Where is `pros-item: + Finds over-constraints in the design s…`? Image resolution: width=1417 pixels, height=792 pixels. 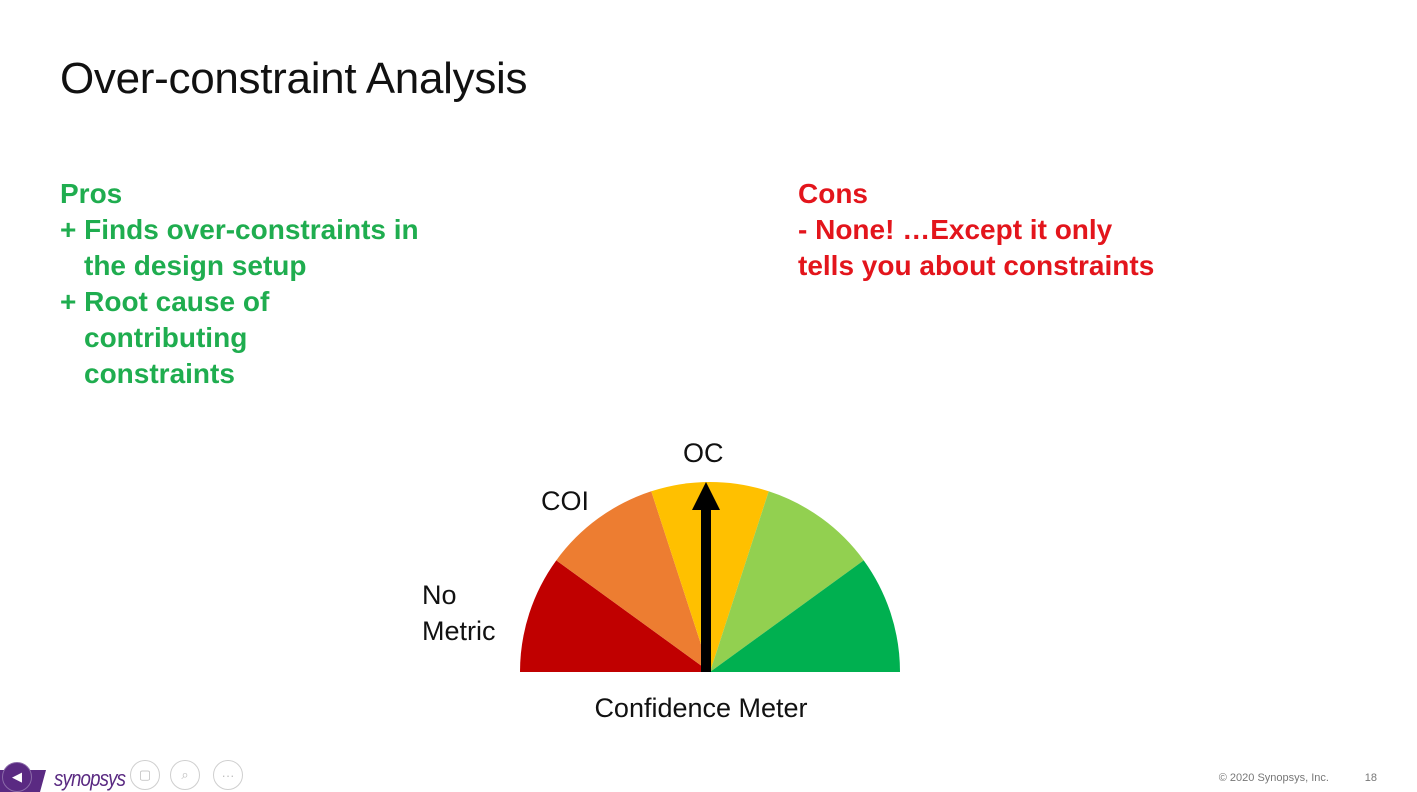 pros-item: + Finds over-constraints in the design s… is located at coordinates (239, 247).